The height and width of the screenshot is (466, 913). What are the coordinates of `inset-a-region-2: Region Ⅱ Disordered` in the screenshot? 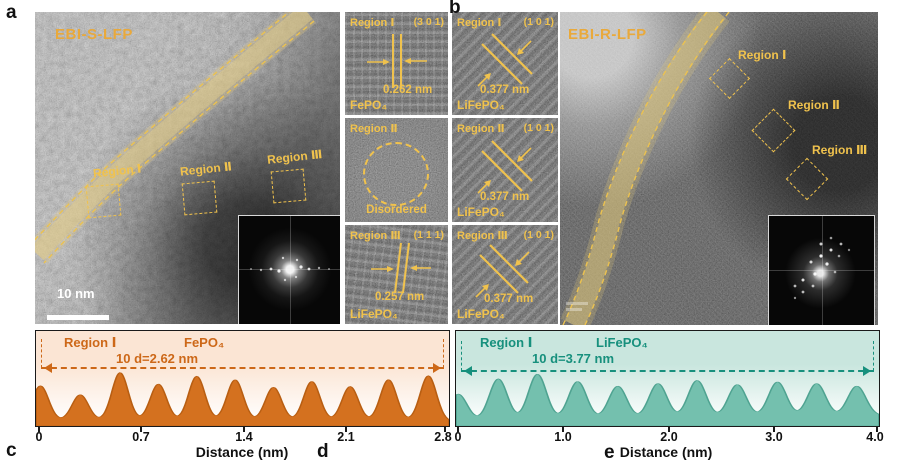 It's located at (396, 170).